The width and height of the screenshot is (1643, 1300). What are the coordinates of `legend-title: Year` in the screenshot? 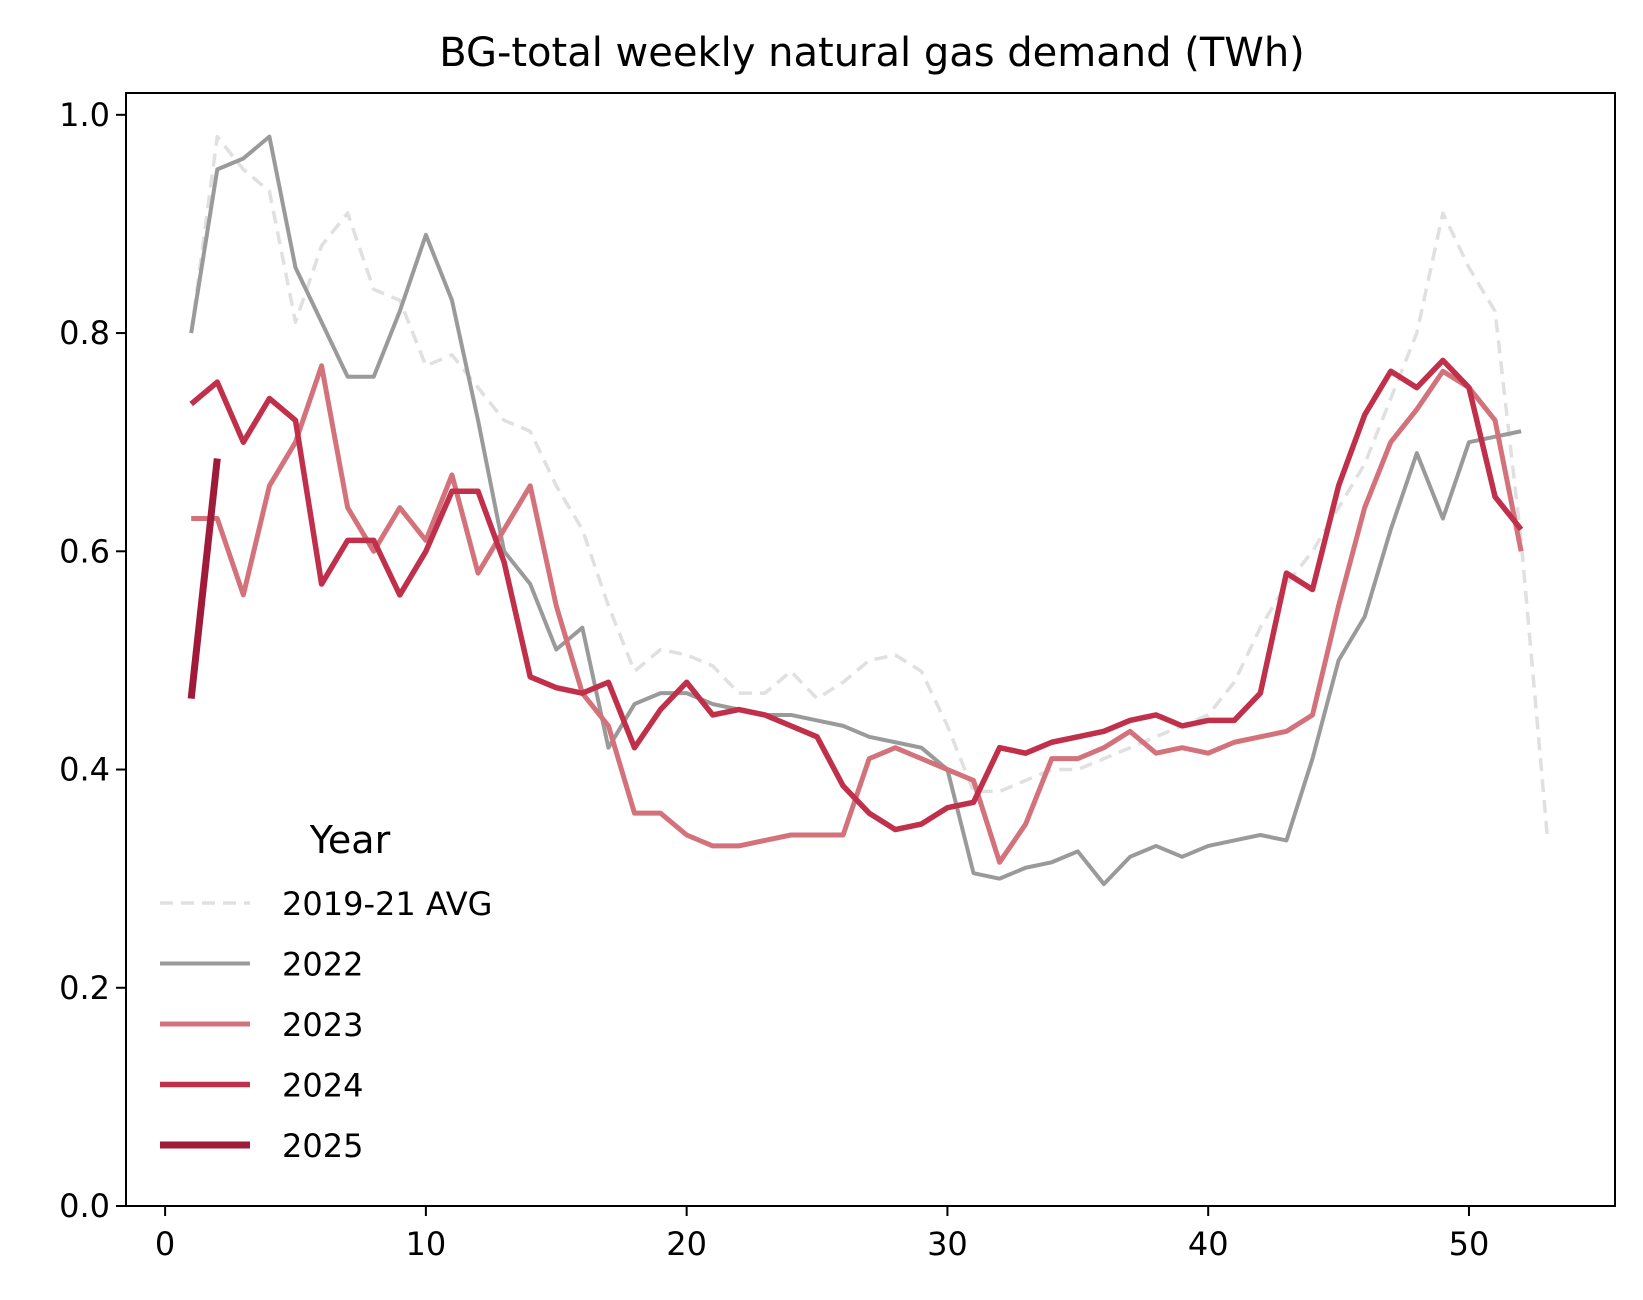 It's located at (350, 840).